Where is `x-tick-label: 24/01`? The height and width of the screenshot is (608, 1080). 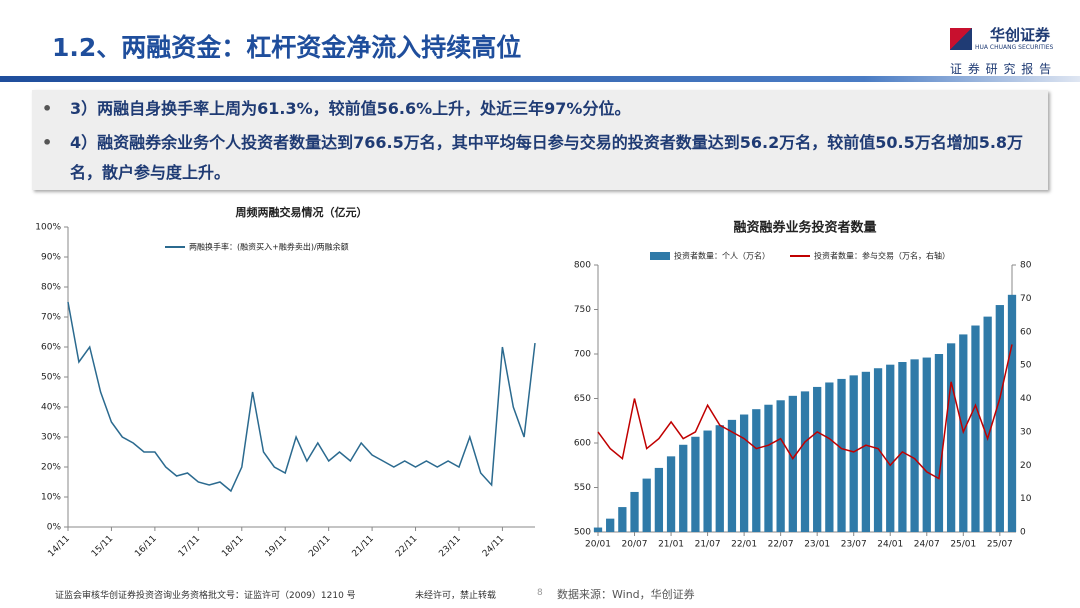
x-tick-label: 24/01 is located at coordinates (890, 545).